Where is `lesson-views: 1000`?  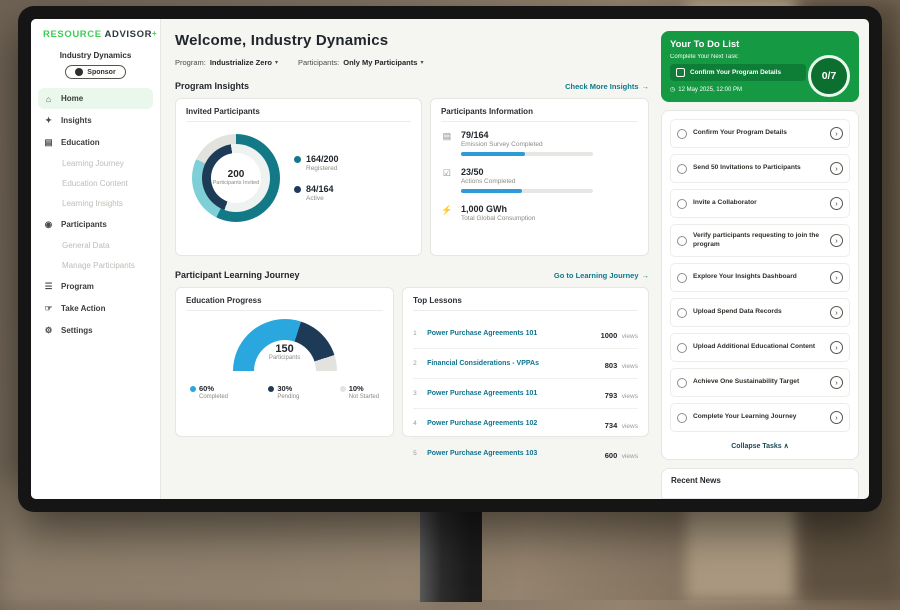 lesson-views: 1000 is located at coordinates (609, 335).